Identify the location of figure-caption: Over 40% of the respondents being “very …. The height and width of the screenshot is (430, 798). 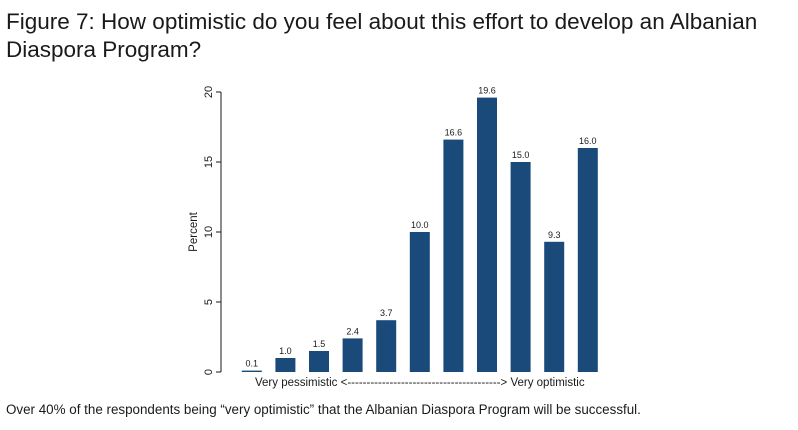
(323, 409).